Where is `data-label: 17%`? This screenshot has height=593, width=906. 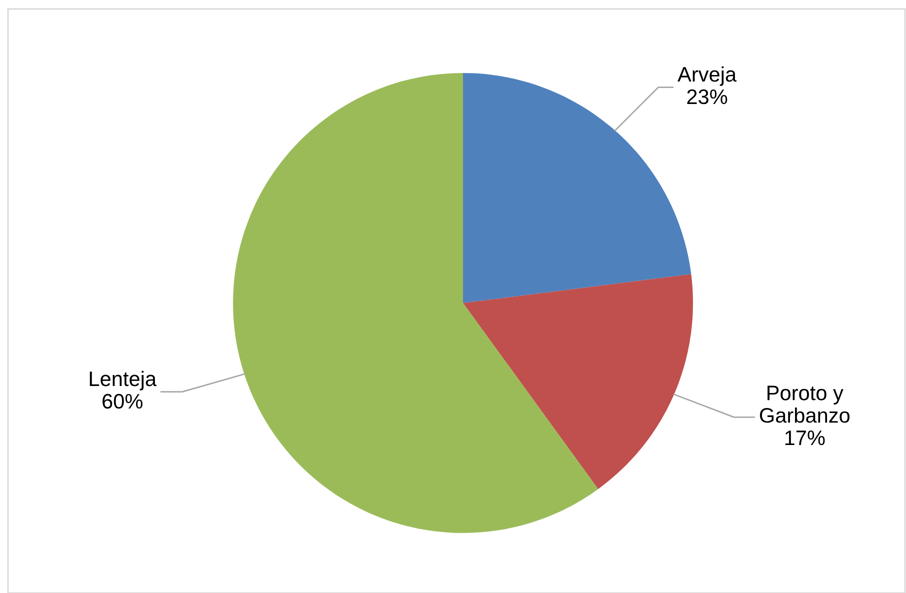
data-label: 17% is located at coordinates (805, 438).